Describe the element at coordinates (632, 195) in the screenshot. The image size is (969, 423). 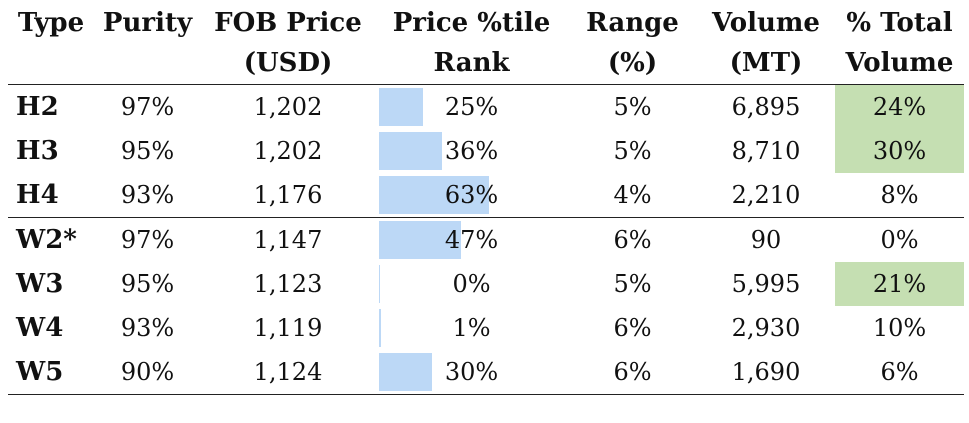
I see `row-range: 4%` at that location.